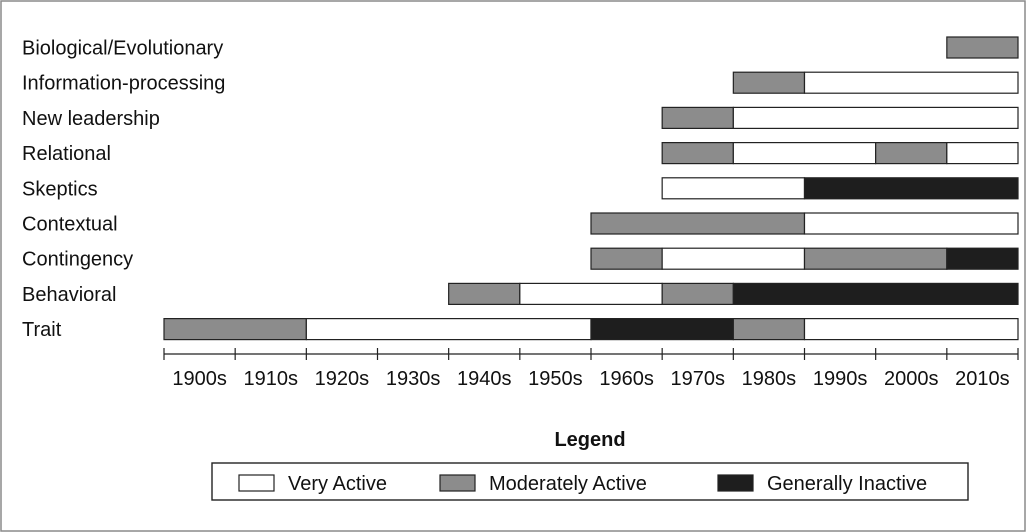 This screenshot has width=1026, height=532. Describe the element at coordinates (982, 379) in the screenshot. I see `x-tick-label: 2010s` at that location.